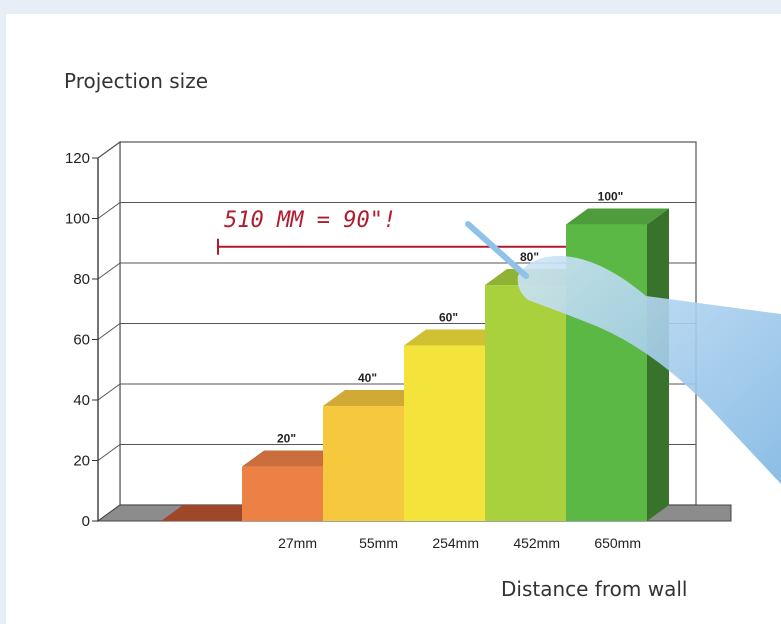 Image resolution: width=781 pixels, height=624 pixels. Describe the element at coordinates (367, 378) in the screenshot. I see `data-label: 40"` at that location.